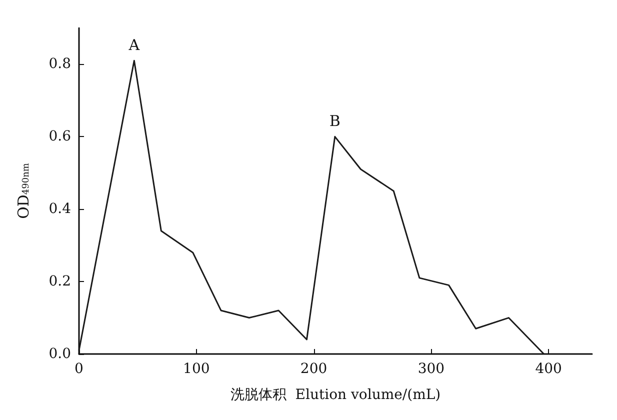 The image size is (617, 420). What do you see at coordinates (314, 369) in the screenshot?
I see `x-tick-label: 200` at bounding box center [314, 369].